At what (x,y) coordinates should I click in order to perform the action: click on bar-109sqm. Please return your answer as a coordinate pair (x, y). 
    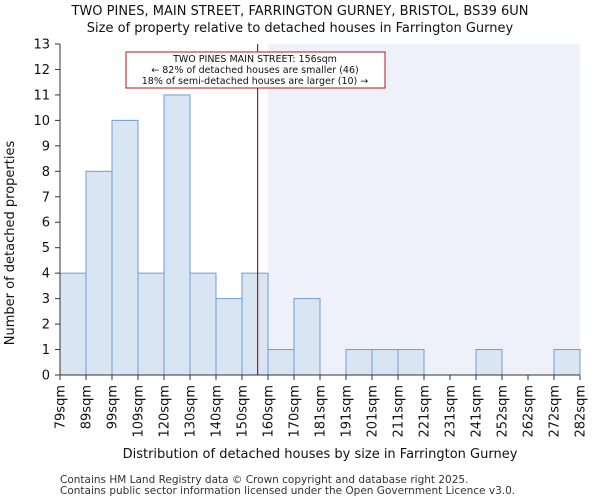
    Looking at the image, I should click on (151, 324).